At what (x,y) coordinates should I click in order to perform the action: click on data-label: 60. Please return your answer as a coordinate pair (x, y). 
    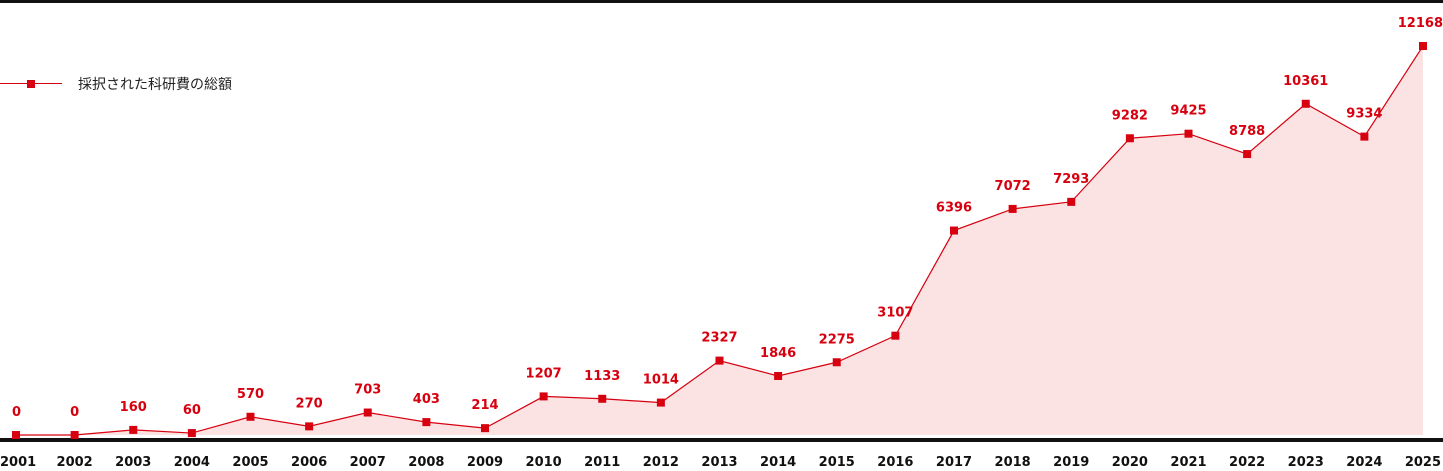
    Looking at the image, I should click on (192, 410).